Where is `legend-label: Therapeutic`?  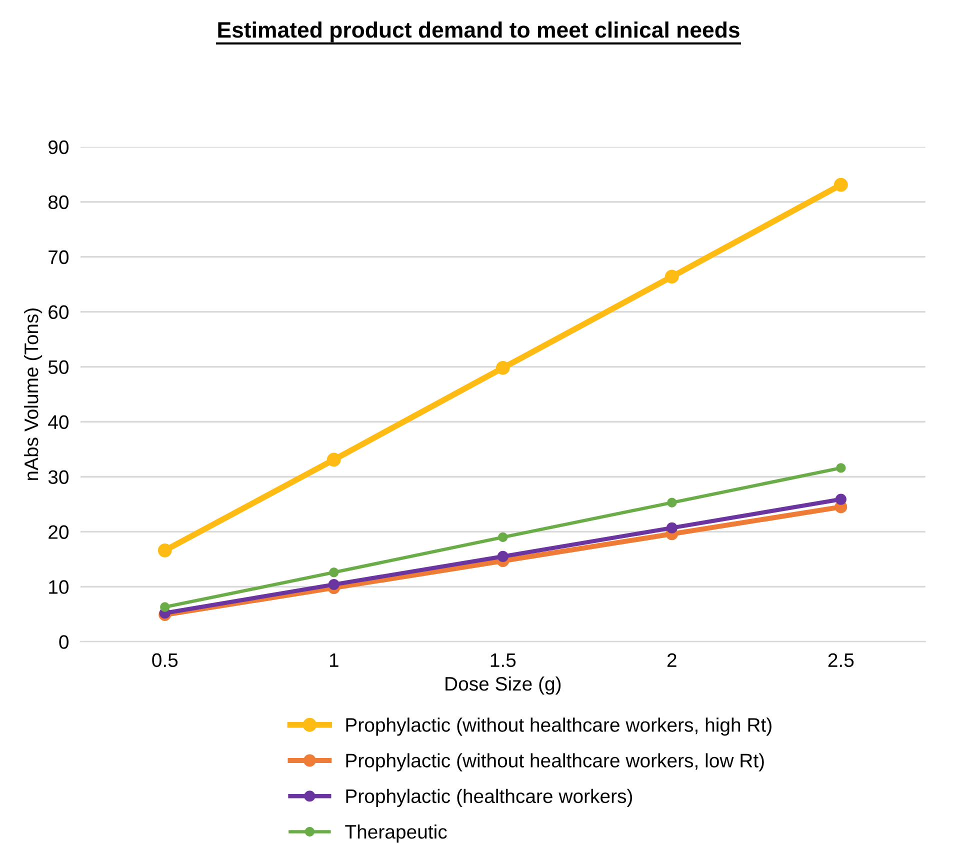
legend-label: Therapeutic is located at coordinates (396, 833).